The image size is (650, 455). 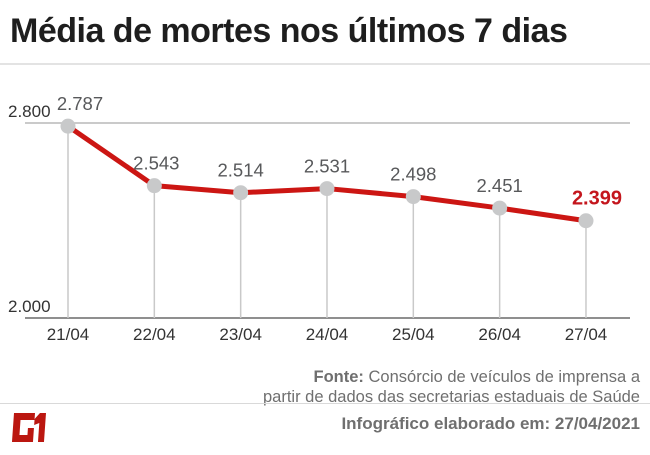 I want to click on x-axis-tick-label: 25/04, so click(x=413, y=334).